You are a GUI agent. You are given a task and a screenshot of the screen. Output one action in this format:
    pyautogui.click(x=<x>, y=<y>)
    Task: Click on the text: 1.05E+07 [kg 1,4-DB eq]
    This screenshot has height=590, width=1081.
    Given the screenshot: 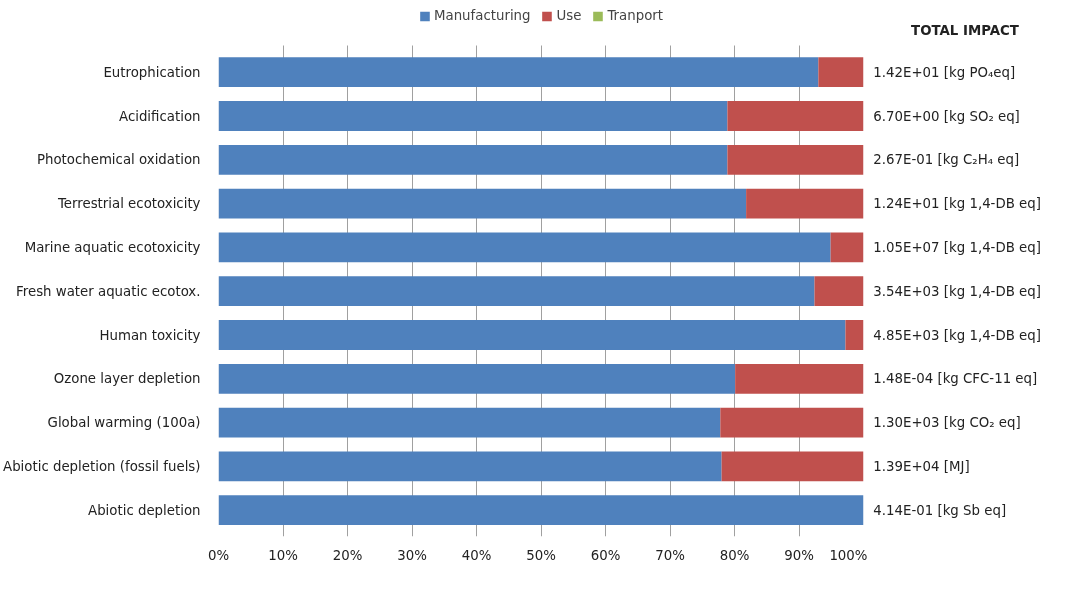 What is the action you would take?
    pyautogui.click(x=957, y=247)
    